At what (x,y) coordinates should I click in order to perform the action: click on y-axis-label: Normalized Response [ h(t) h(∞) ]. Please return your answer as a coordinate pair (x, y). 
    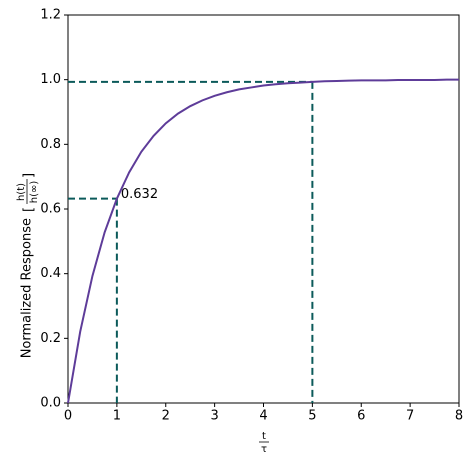
    Looking at the image, I should click on (28, 265).